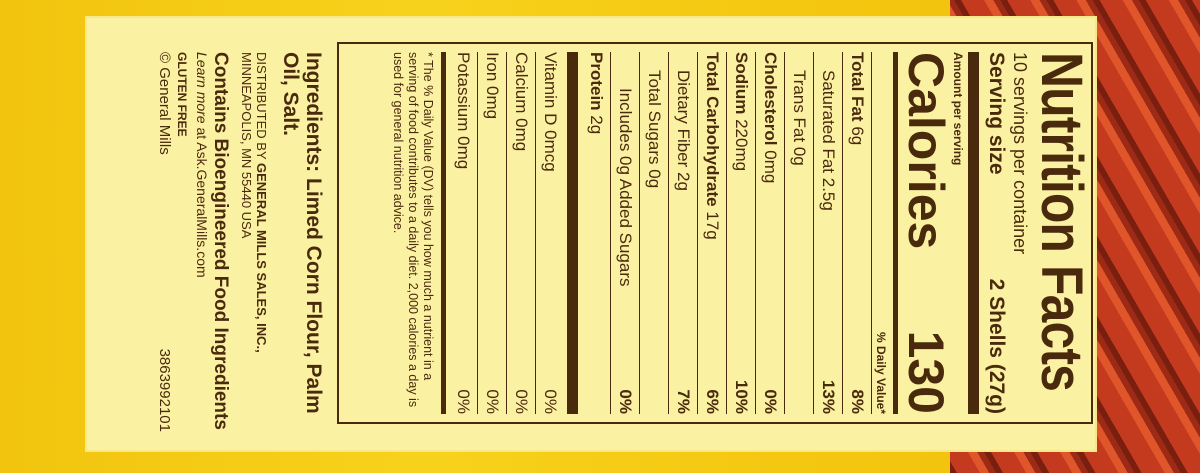  I want to click on nutrient-daily-value: 6%, so click(712, 401).